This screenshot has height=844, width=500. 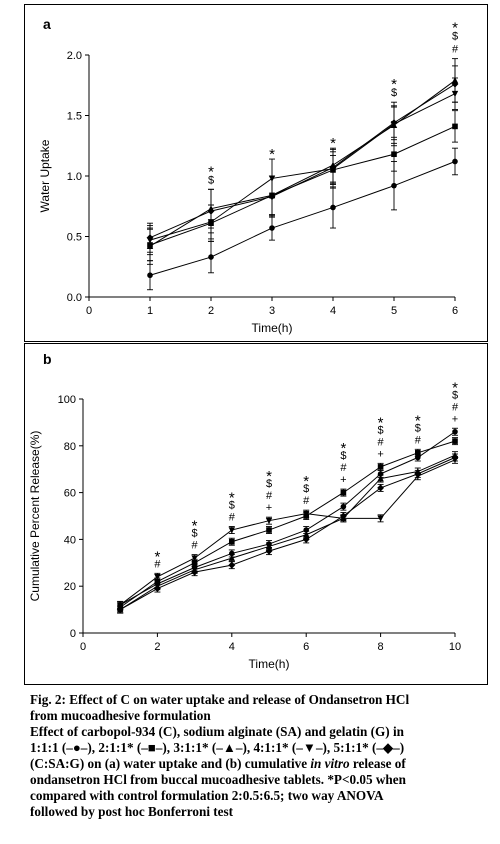 I want to click on caption-body-line3-italic: in vitro, so click(x=330, y=763).